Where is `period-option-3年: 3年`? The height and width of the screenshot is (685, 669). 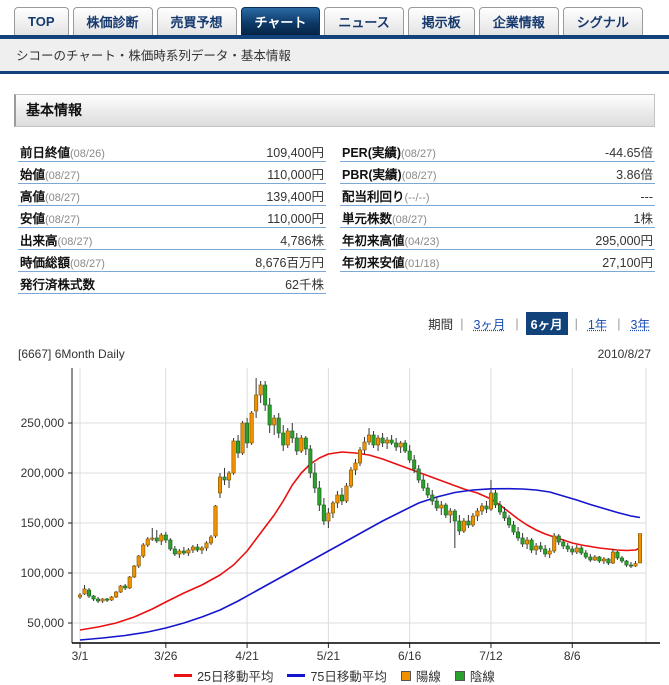 period-option-3年: 3年 is located at coordinates (640, 325).